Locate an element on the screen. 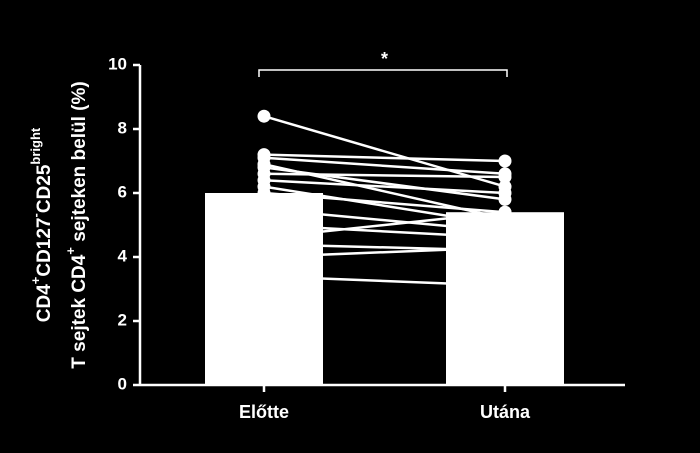 This screenshot has width=700, height=453. y-label-text: CD4 is located at coordinates (44, 303).